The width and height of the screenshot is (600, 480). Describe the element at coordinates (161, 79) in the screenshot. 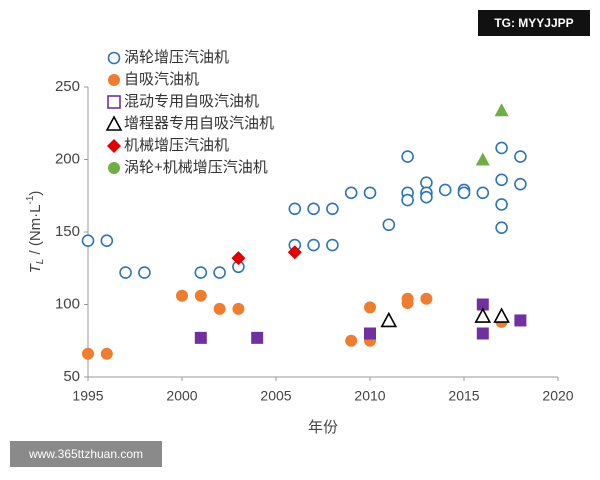

I see `legend-label: 自吸汽油机` at that location.